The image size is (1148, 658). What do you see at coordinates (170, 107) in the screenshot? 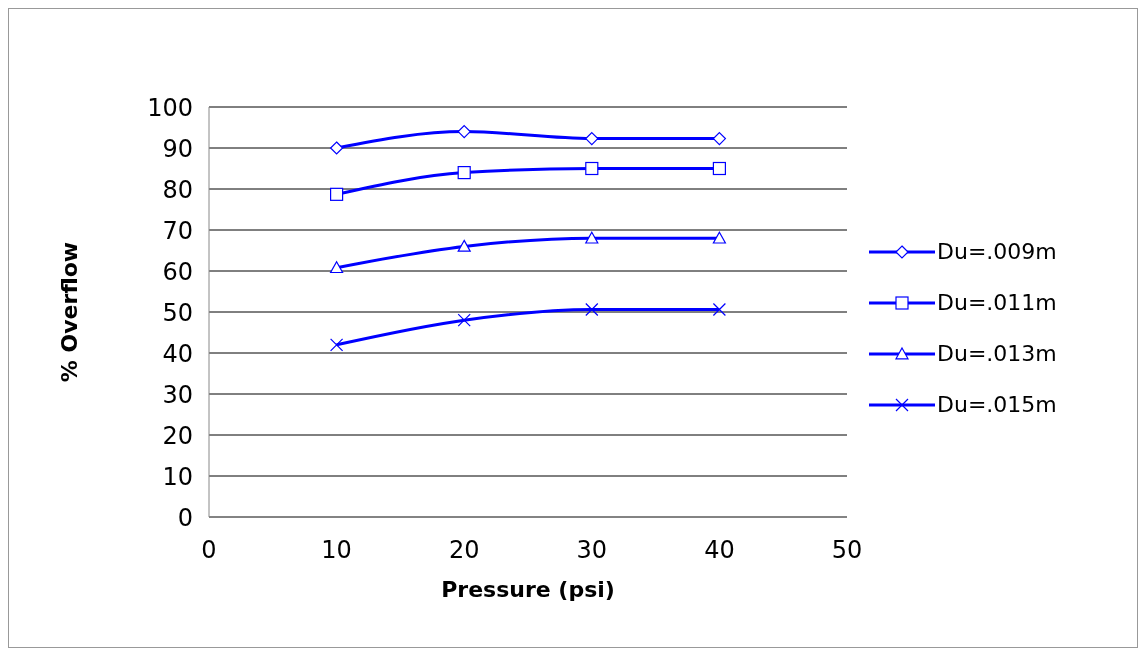
I see `y-tick-label: 100` at bounding box center [170, 107].